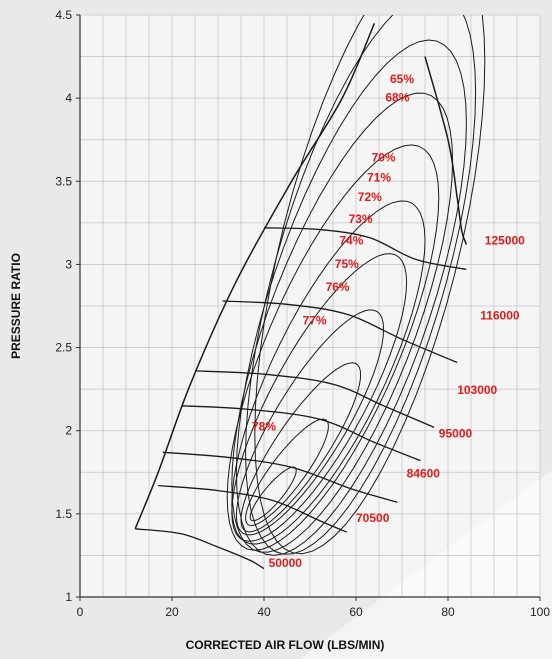 The image size is (552, 659). Describe the element at coordinates (63, 181) in the screenshot. I see `y-tick-label: 3.5` at that location.